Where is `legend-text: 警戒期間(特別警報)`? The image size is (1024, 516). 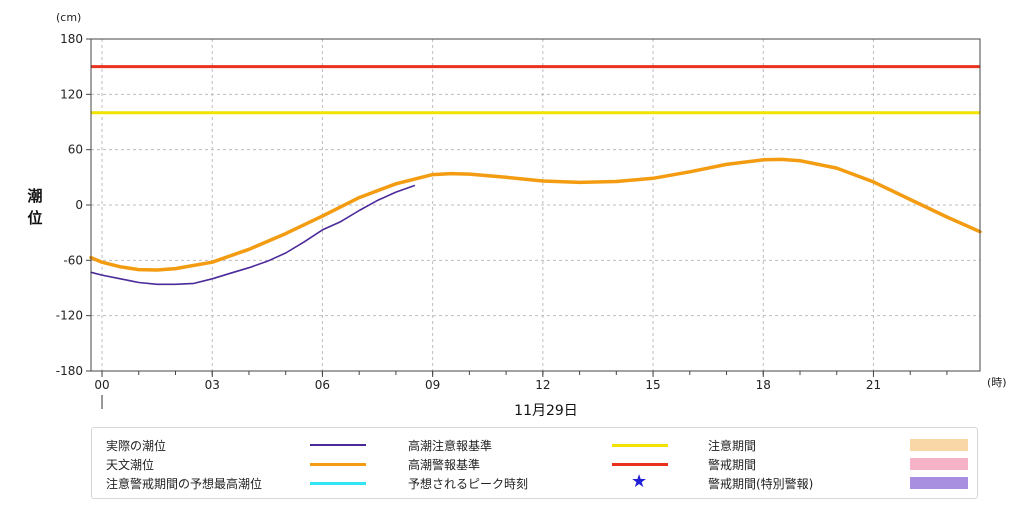
legend-text: 警戒期間(特別警報) is located at coordinates (761, 483).